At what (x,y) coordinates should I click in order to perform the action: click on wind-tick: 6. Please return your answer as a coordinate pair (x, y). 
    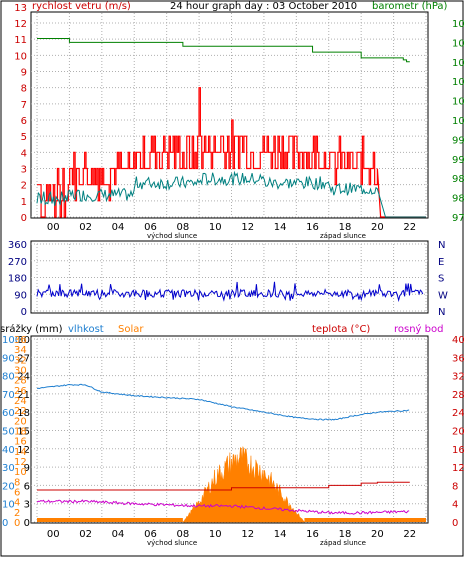
    Looking at the image, I should click on (24, 121).